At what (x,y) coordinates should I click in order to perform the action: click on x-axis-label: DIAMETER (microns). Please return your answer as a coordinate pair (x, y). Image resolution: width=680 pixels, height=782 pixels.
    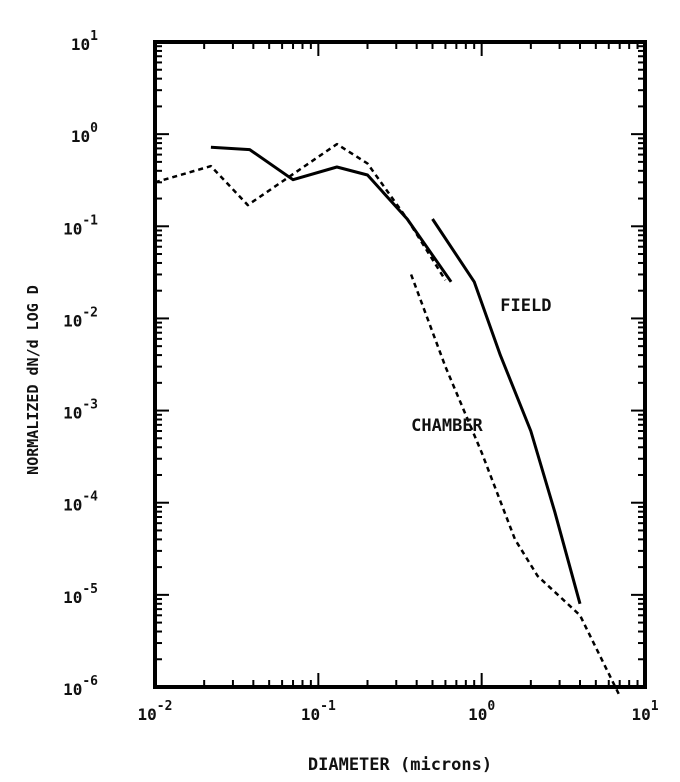
    Looking at the image, I should click on (400, 765).